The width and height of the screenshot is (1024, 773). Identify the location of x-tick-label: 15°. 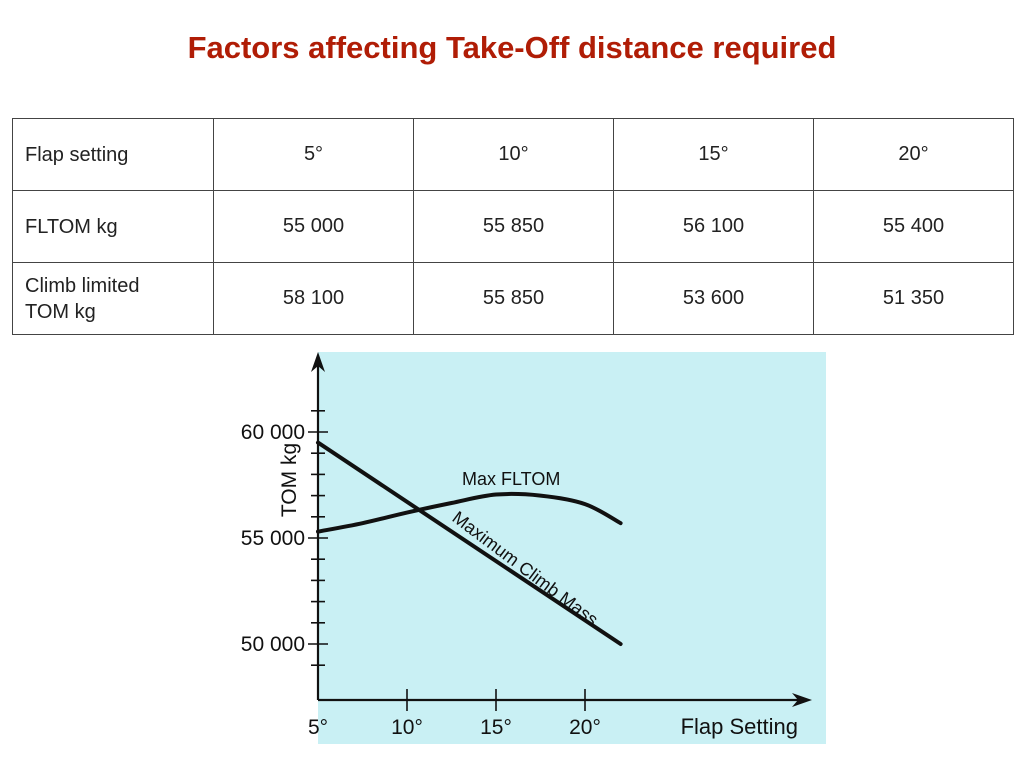
(496, 727).